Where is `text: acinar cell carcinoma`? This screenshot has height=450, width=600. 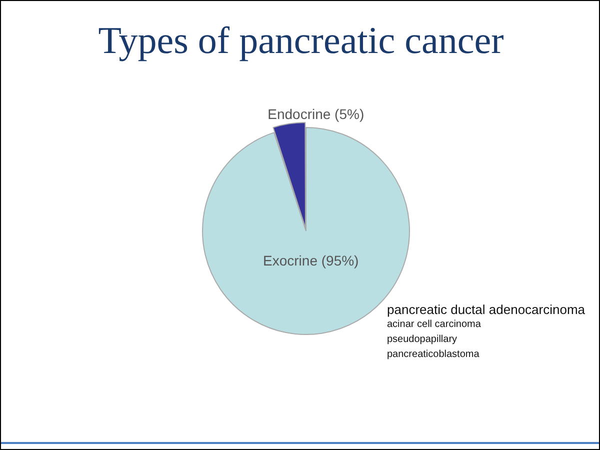 text: acinar cell carcinoma is located at coordinates (434, 325).